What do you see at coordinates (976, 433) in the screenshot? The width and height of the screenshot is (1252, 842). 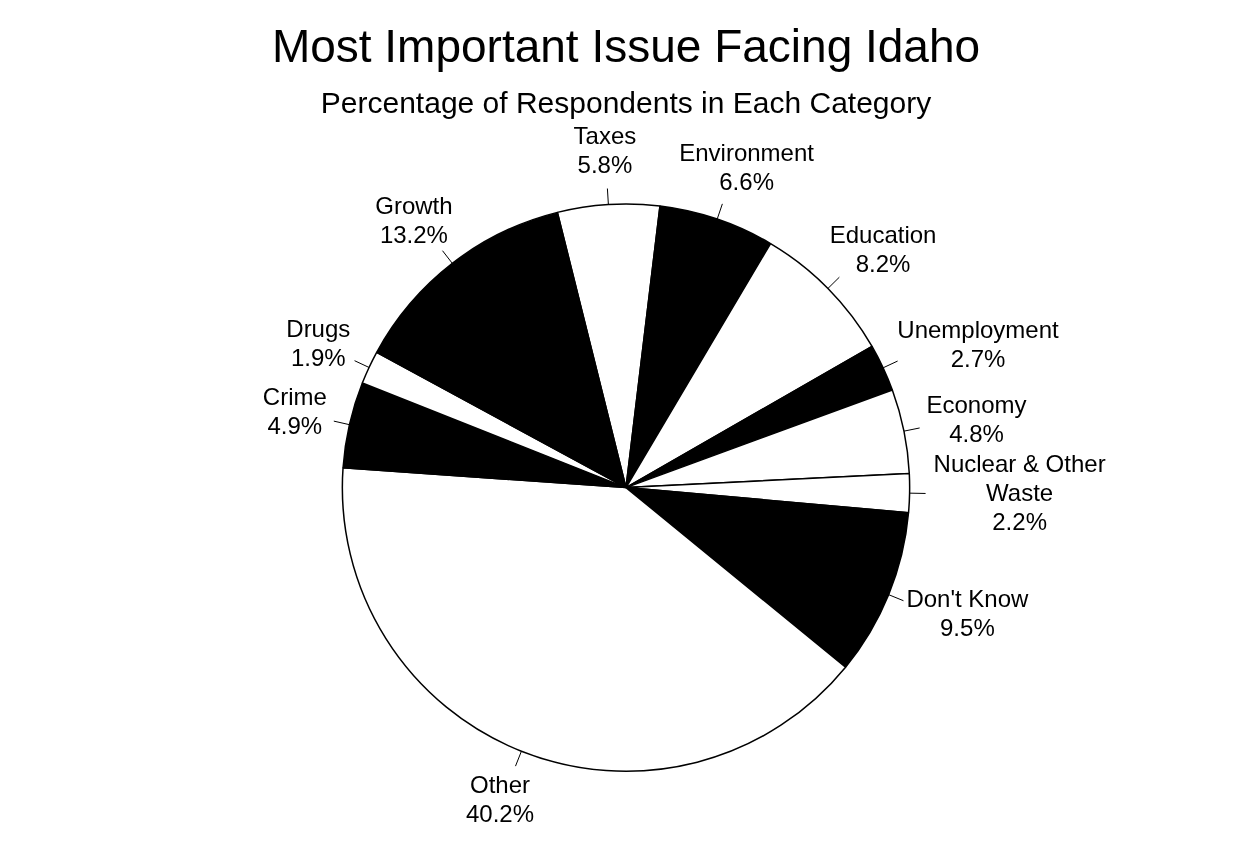 I see `data-label: 4.8%` at bounding box center [976, 433].